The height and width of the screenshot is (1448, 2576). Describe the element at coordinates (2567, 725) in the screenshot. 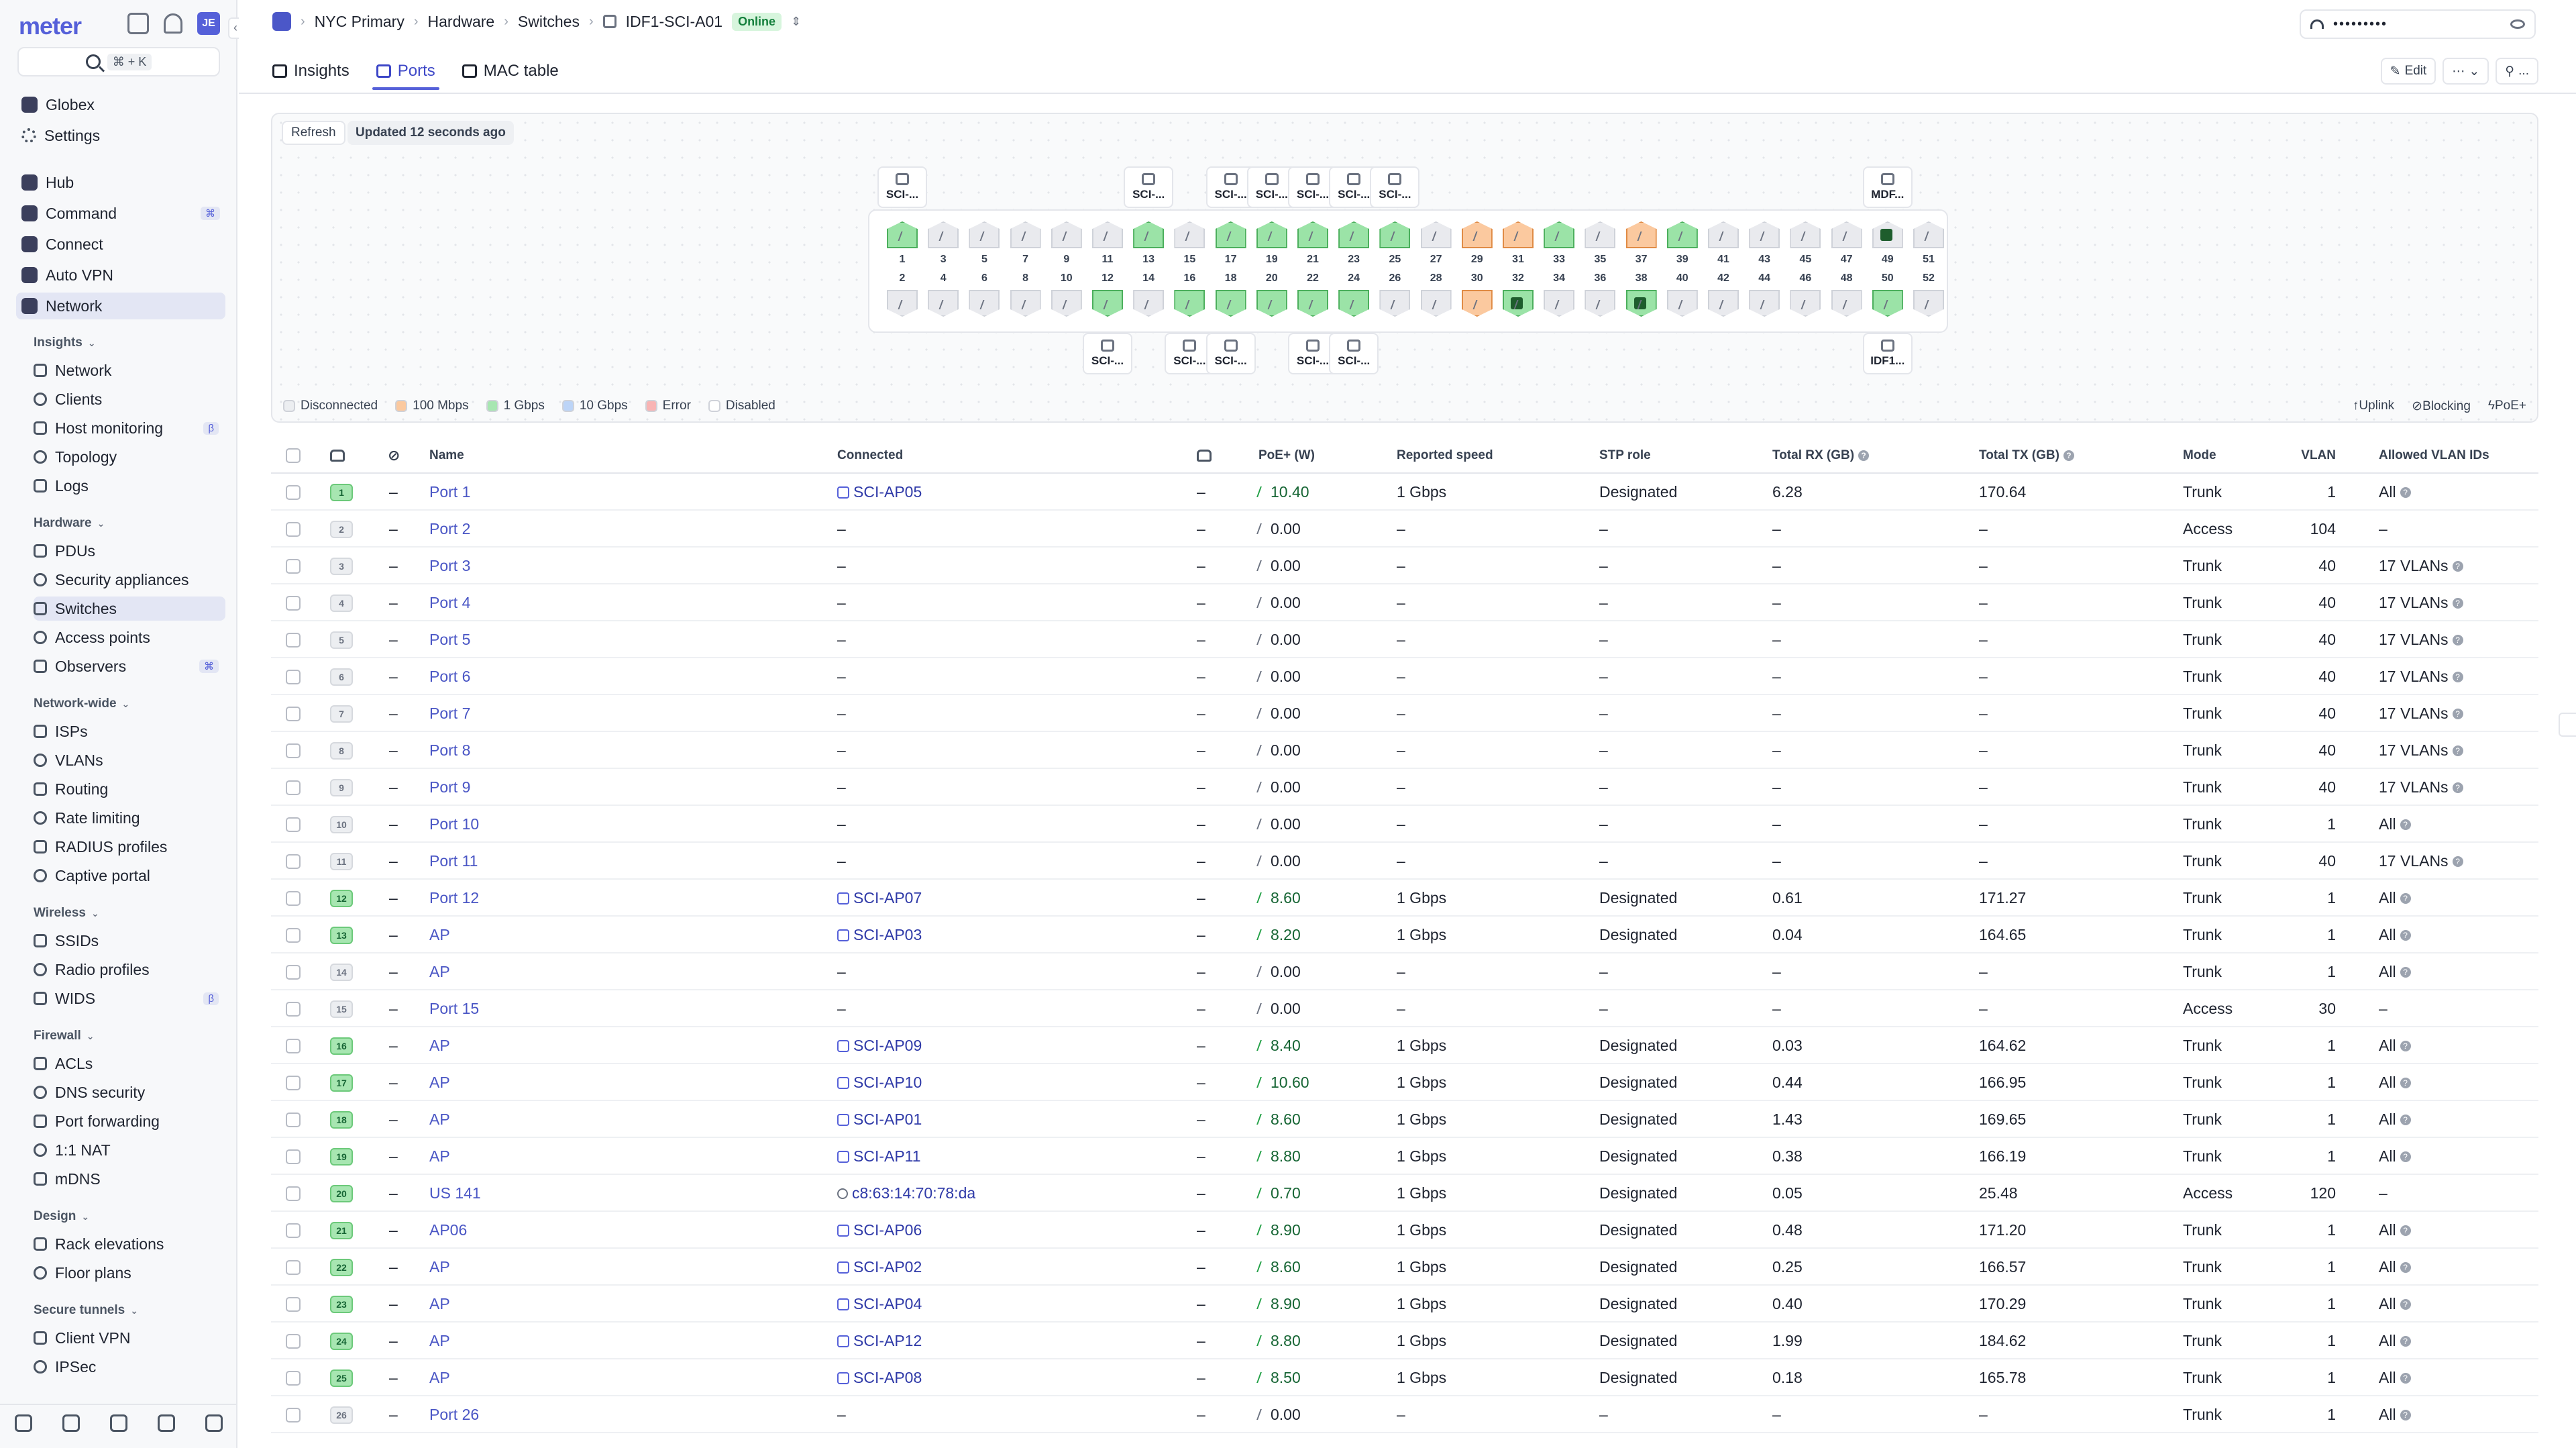

I see `side-panel-toggle` at that location.